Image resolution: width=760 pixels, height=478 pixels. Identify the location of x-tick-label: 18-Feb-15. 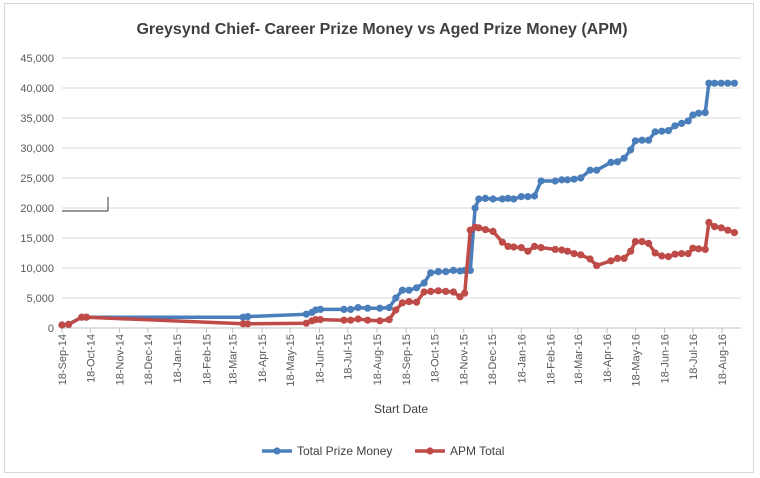
(207, 359).